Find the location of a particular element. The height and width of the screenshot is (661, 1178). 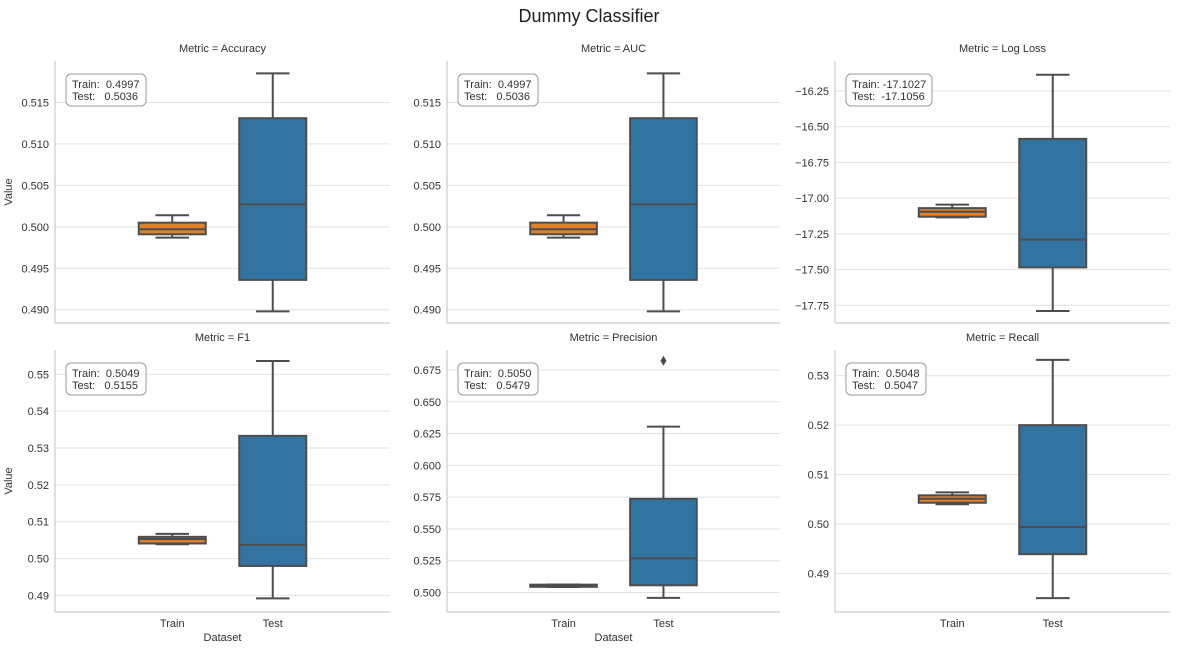

y-tick-label: 0.550 is located at coordinates (427, 530).